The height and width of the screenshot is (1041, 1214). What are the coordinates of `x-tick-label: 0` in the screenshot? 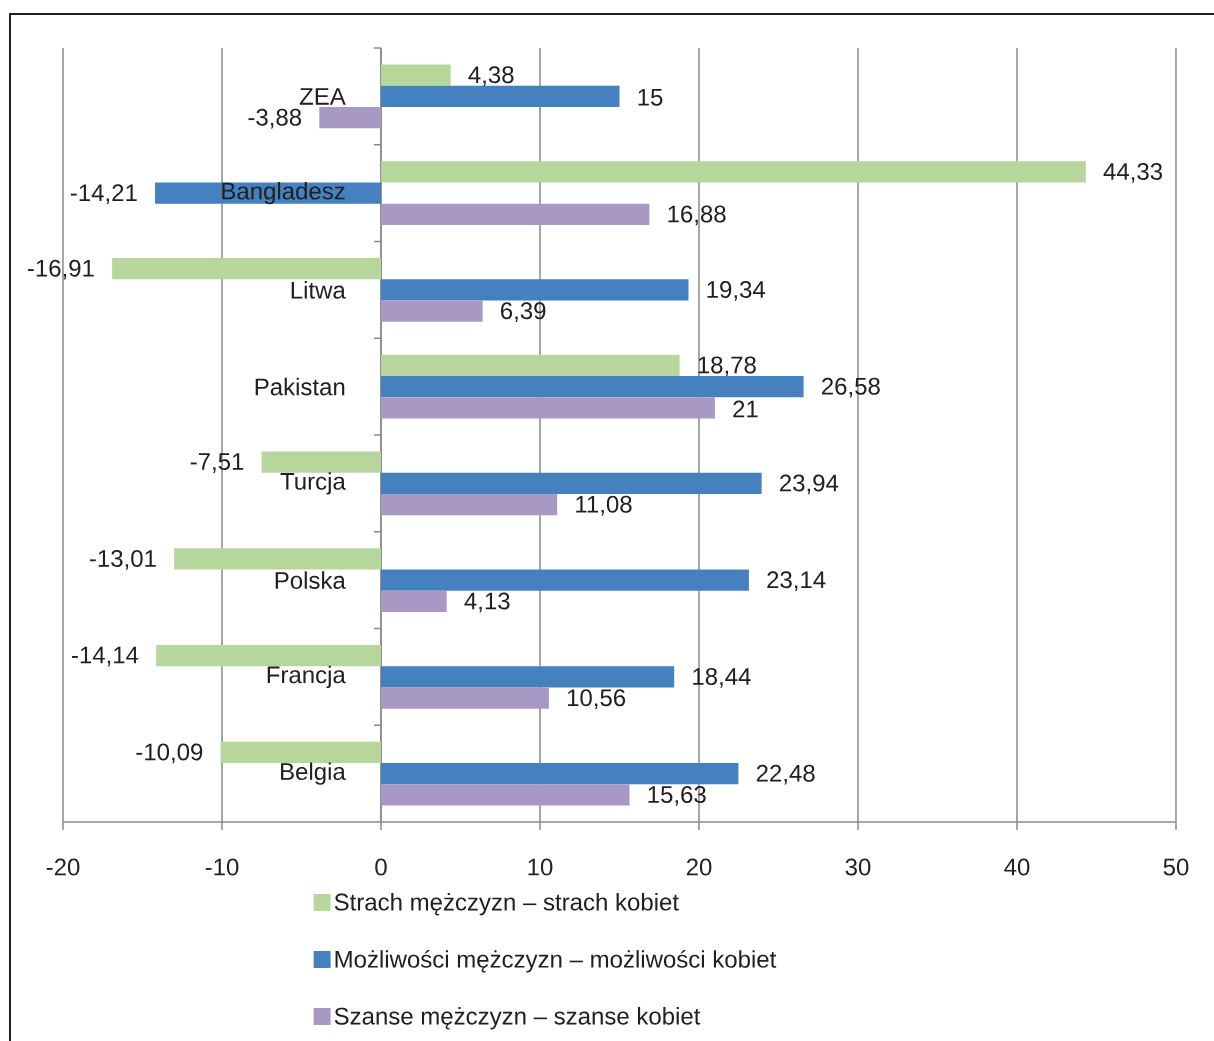 It's located at (381, 867).